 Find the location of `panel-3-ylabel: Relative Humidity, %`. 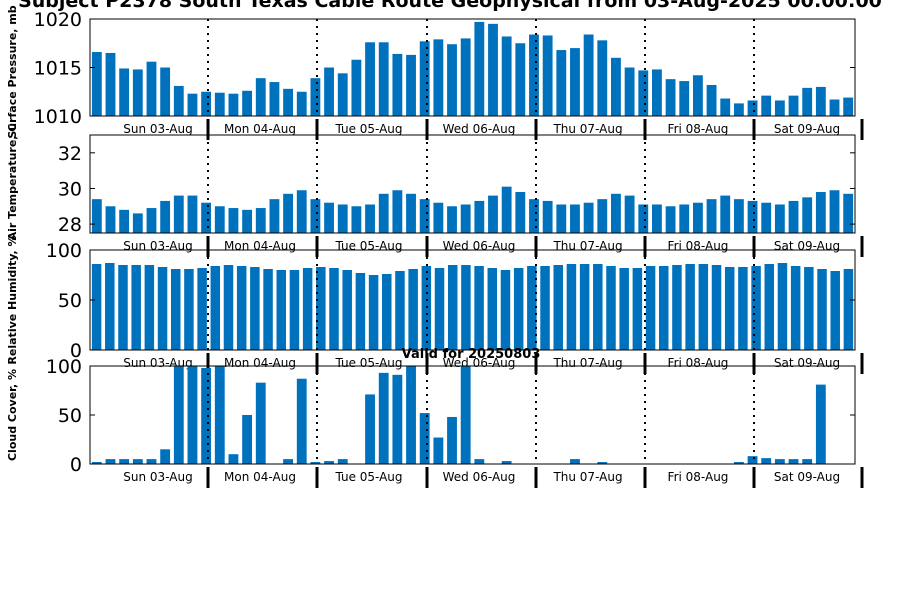

panel-3-ylabel: Relative Humidity, % is located at coordinates (12, 299).